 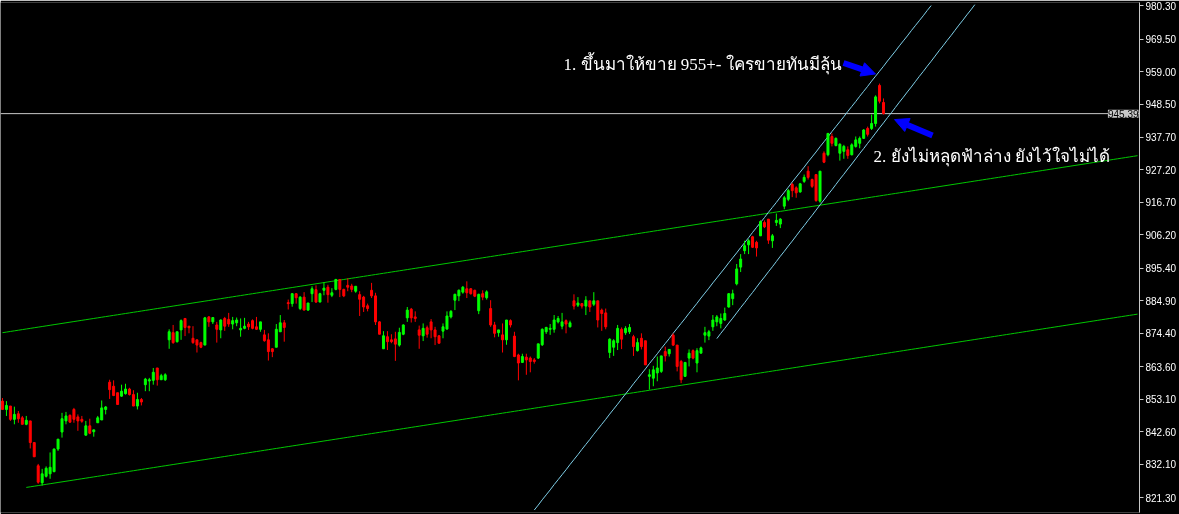 What do you see at coordinates (702, 63) in the screenshot?
I see `annotation: 1. ขึ้นมาให้ขาย 955+- ใครขายทันมีลุ้น` at bounding box center [702, 63].